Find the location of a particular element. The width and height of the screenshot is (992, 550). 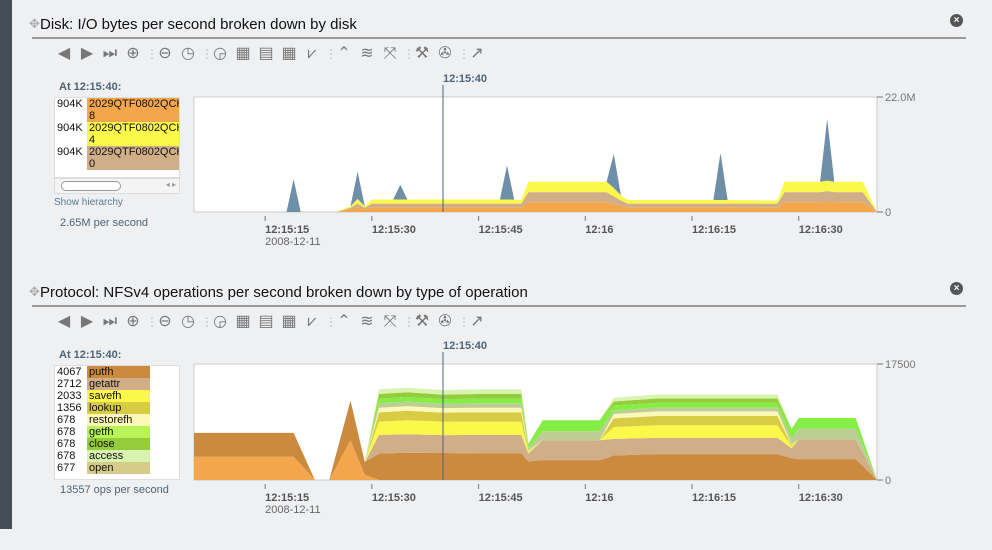

legend-item: 678 access is located at coordinates (117, 456).